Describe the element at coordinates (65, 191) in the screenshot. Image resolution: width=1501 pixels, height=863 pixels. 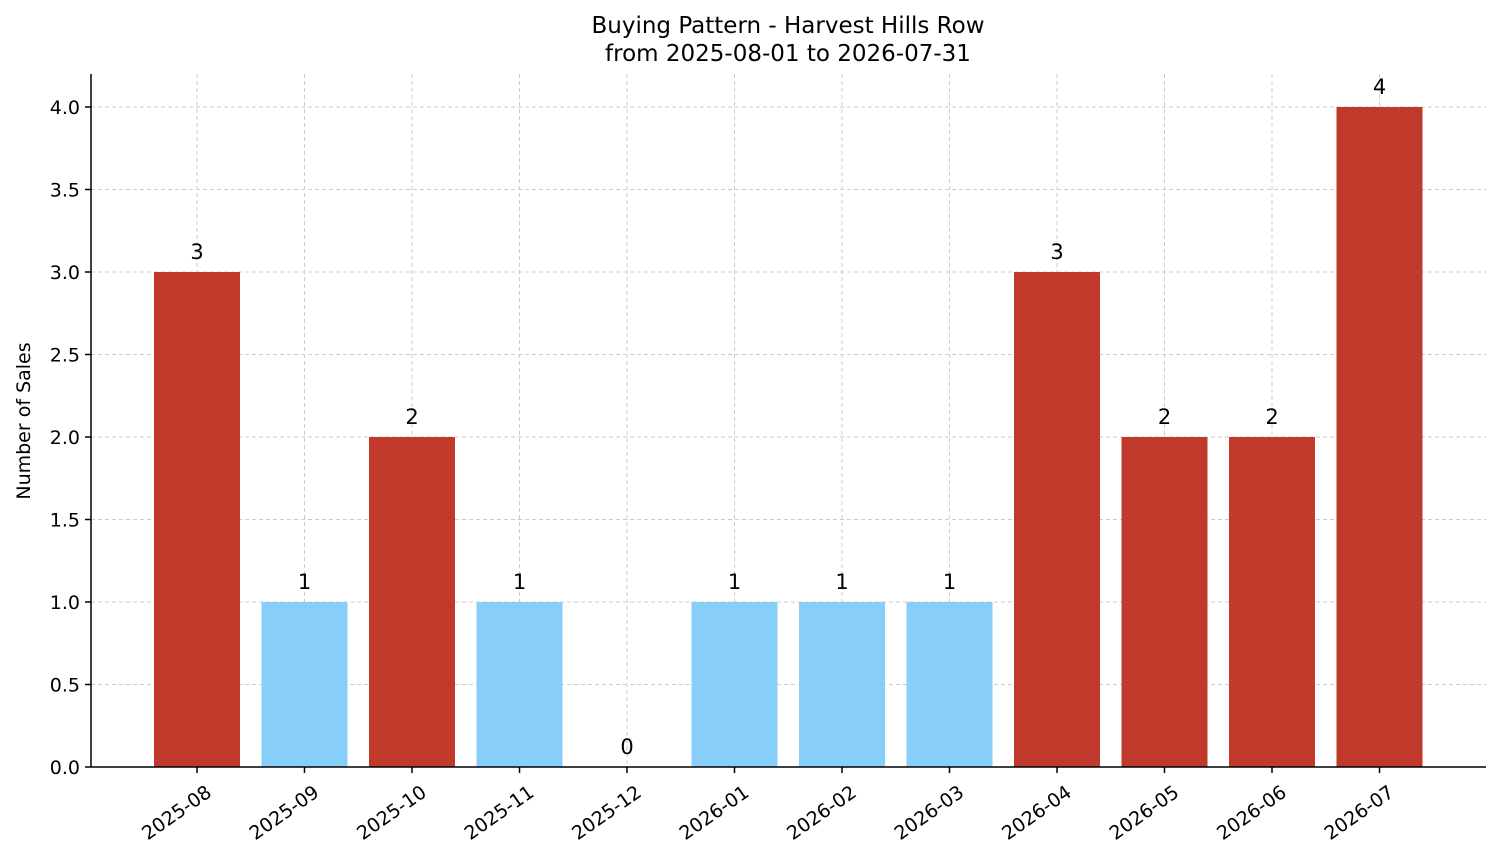
I see `y-tick-label: 3.5` at that location.